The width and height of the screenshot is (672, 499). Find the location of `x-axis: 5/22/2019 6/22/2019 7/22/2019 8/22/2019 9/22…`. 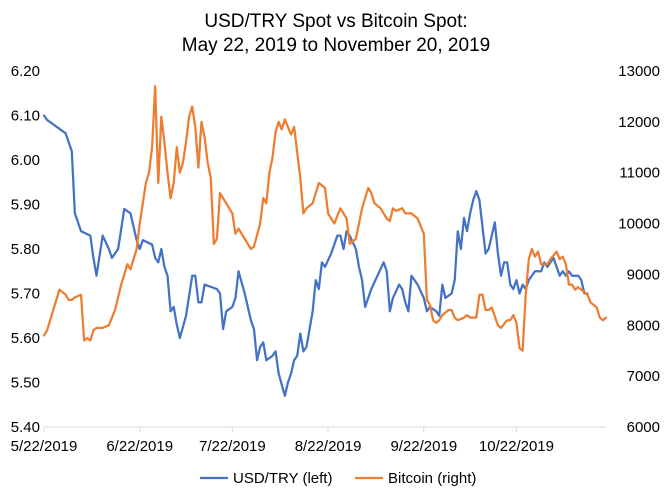

x-axis: 5/22/2019 6/22/2019 7/22/2019 8/22/2019 9/22… is located at coordinates (282, 441).